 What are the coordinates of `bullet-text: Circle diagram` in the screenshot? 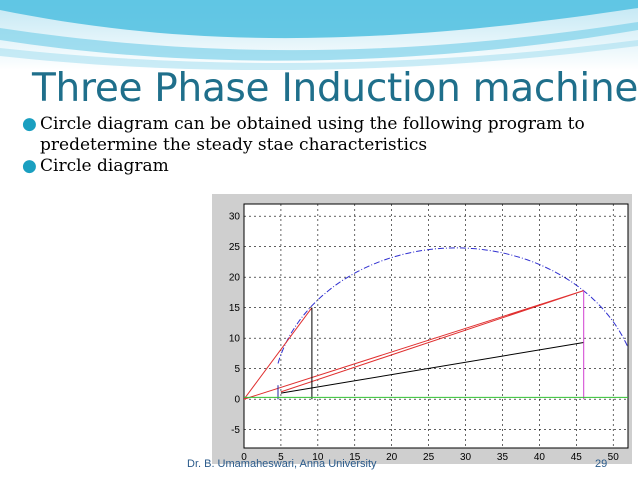 It's located at (104, 166).